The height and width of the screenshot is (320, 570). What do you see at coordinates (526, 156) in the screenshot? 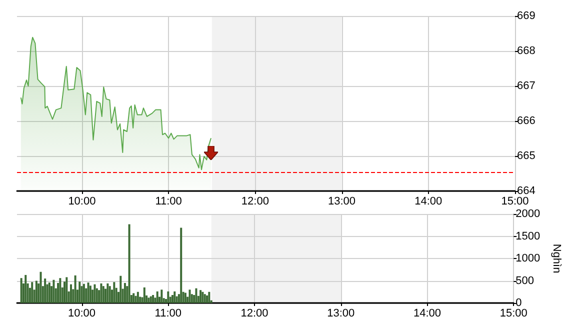
I see `y-tick-label: 665` at bounding box center [526, 156].